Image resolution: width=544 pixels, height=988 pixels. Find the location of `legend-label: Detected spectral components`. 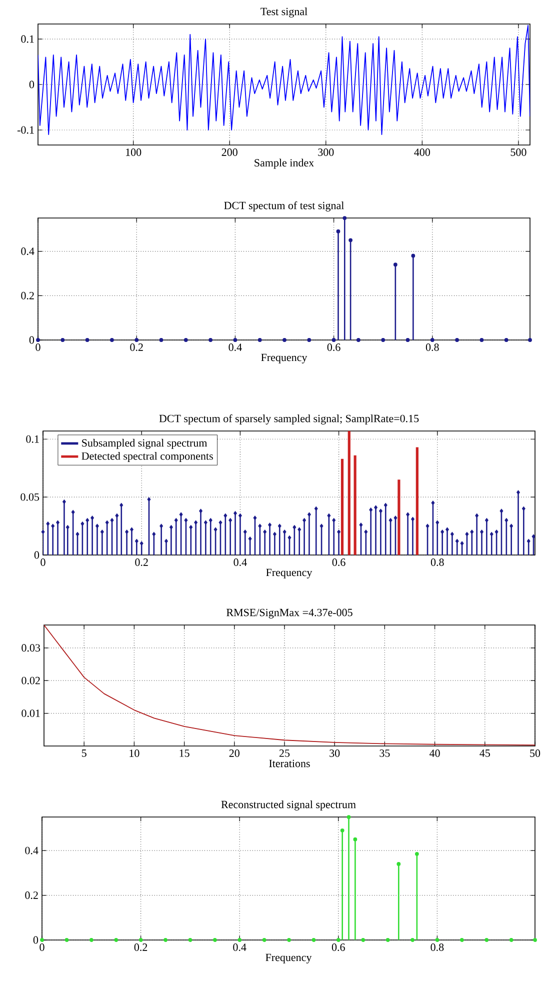

legend-label: Detected spectral components is located at coordinates (148, 457).